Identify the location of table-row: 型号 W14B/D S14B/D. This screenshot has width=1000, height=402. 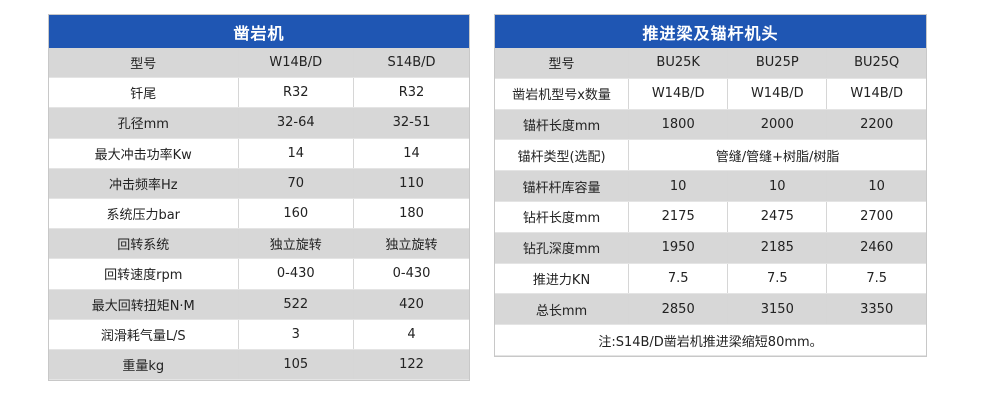
(259, 63).